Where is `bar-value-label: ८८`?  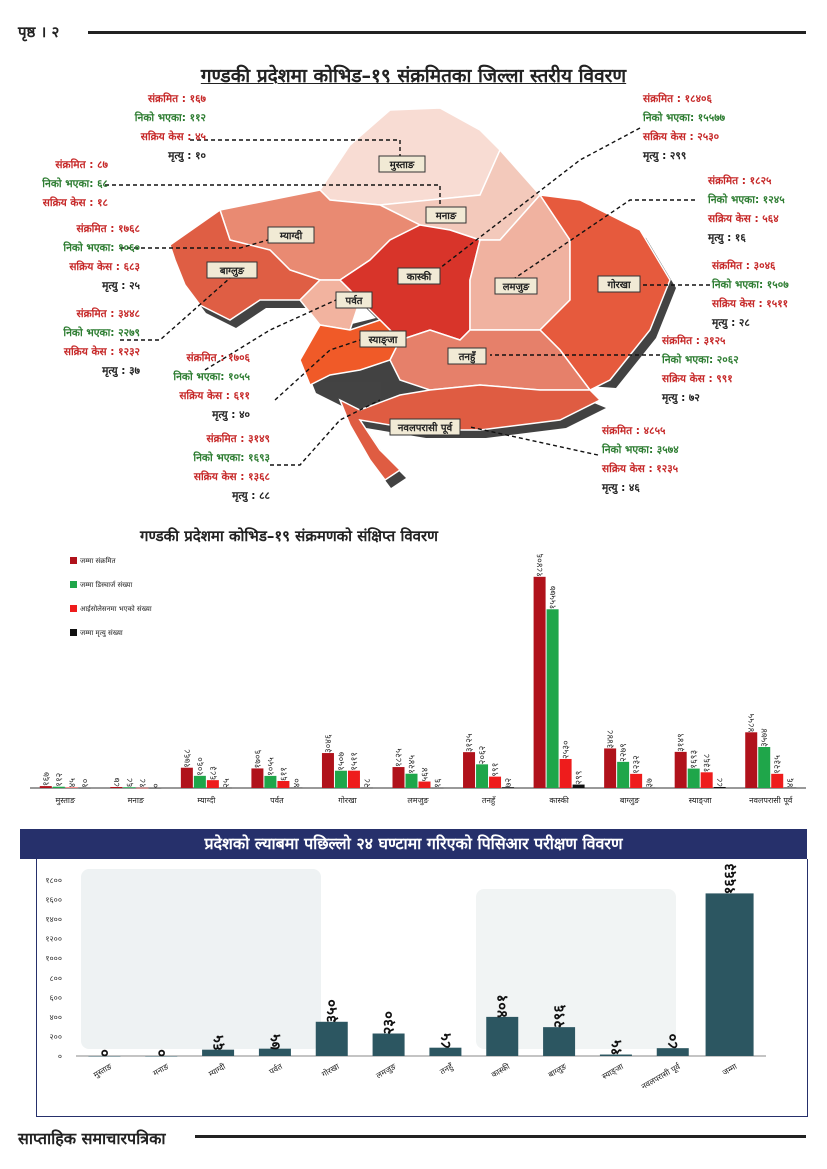
bar-value-label: ८८ is located at coordinates (721, 782).